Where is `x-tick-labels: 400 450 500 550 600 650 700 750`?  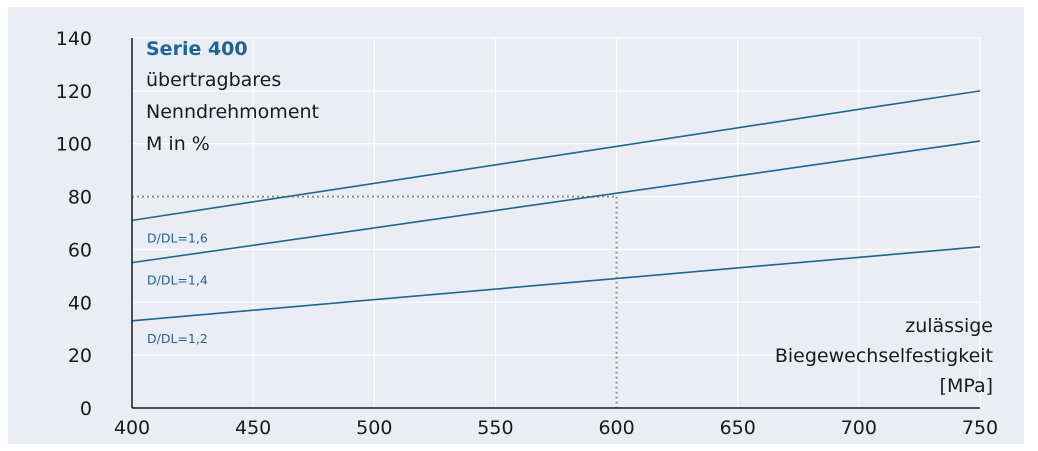 x-tick-labels: 400 450 500 550 600 650 700 750 is located at coordinates (556, 428).